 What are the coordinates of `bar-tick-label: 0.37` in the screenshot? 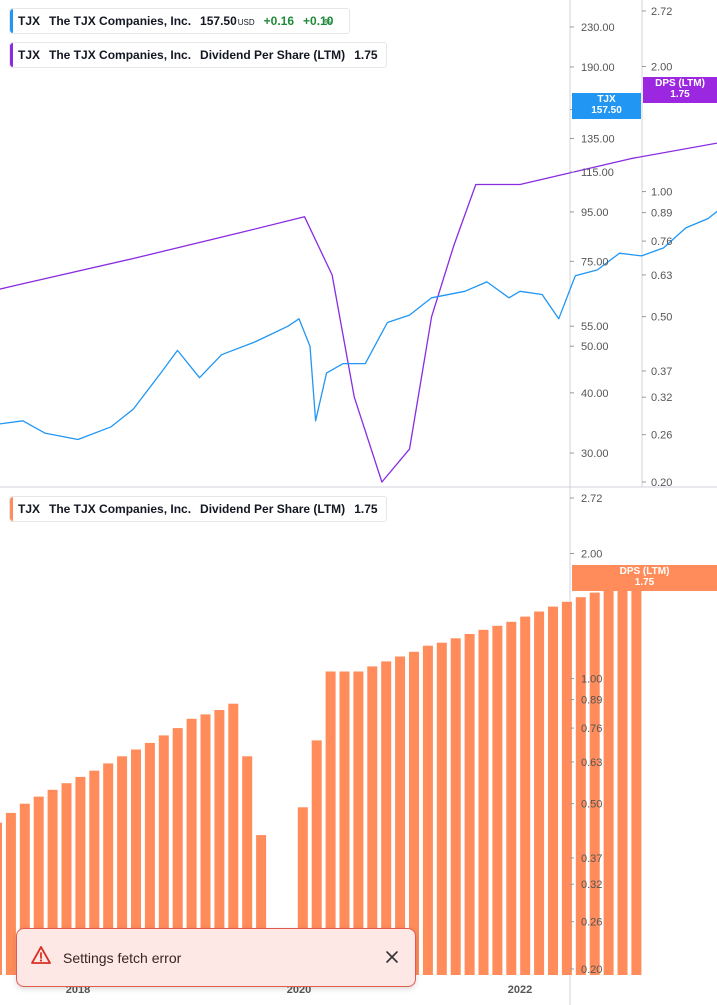 It's located at (591, 859).